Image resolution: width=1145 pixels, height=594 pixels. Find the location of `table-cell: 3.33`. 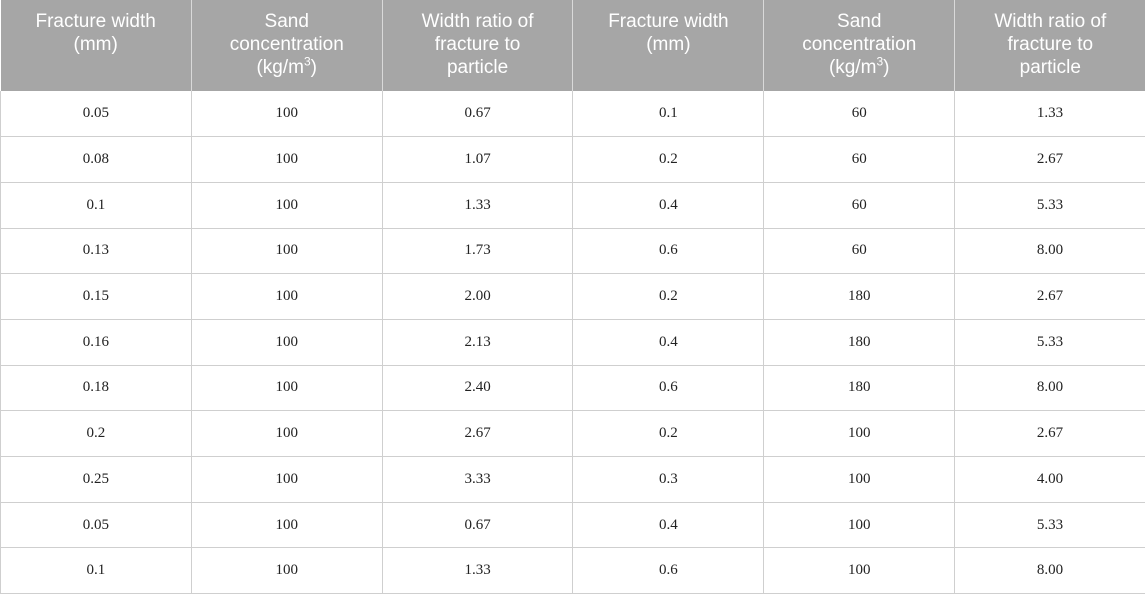

table-cell: 3.33 is located at coordinates (478, 479).